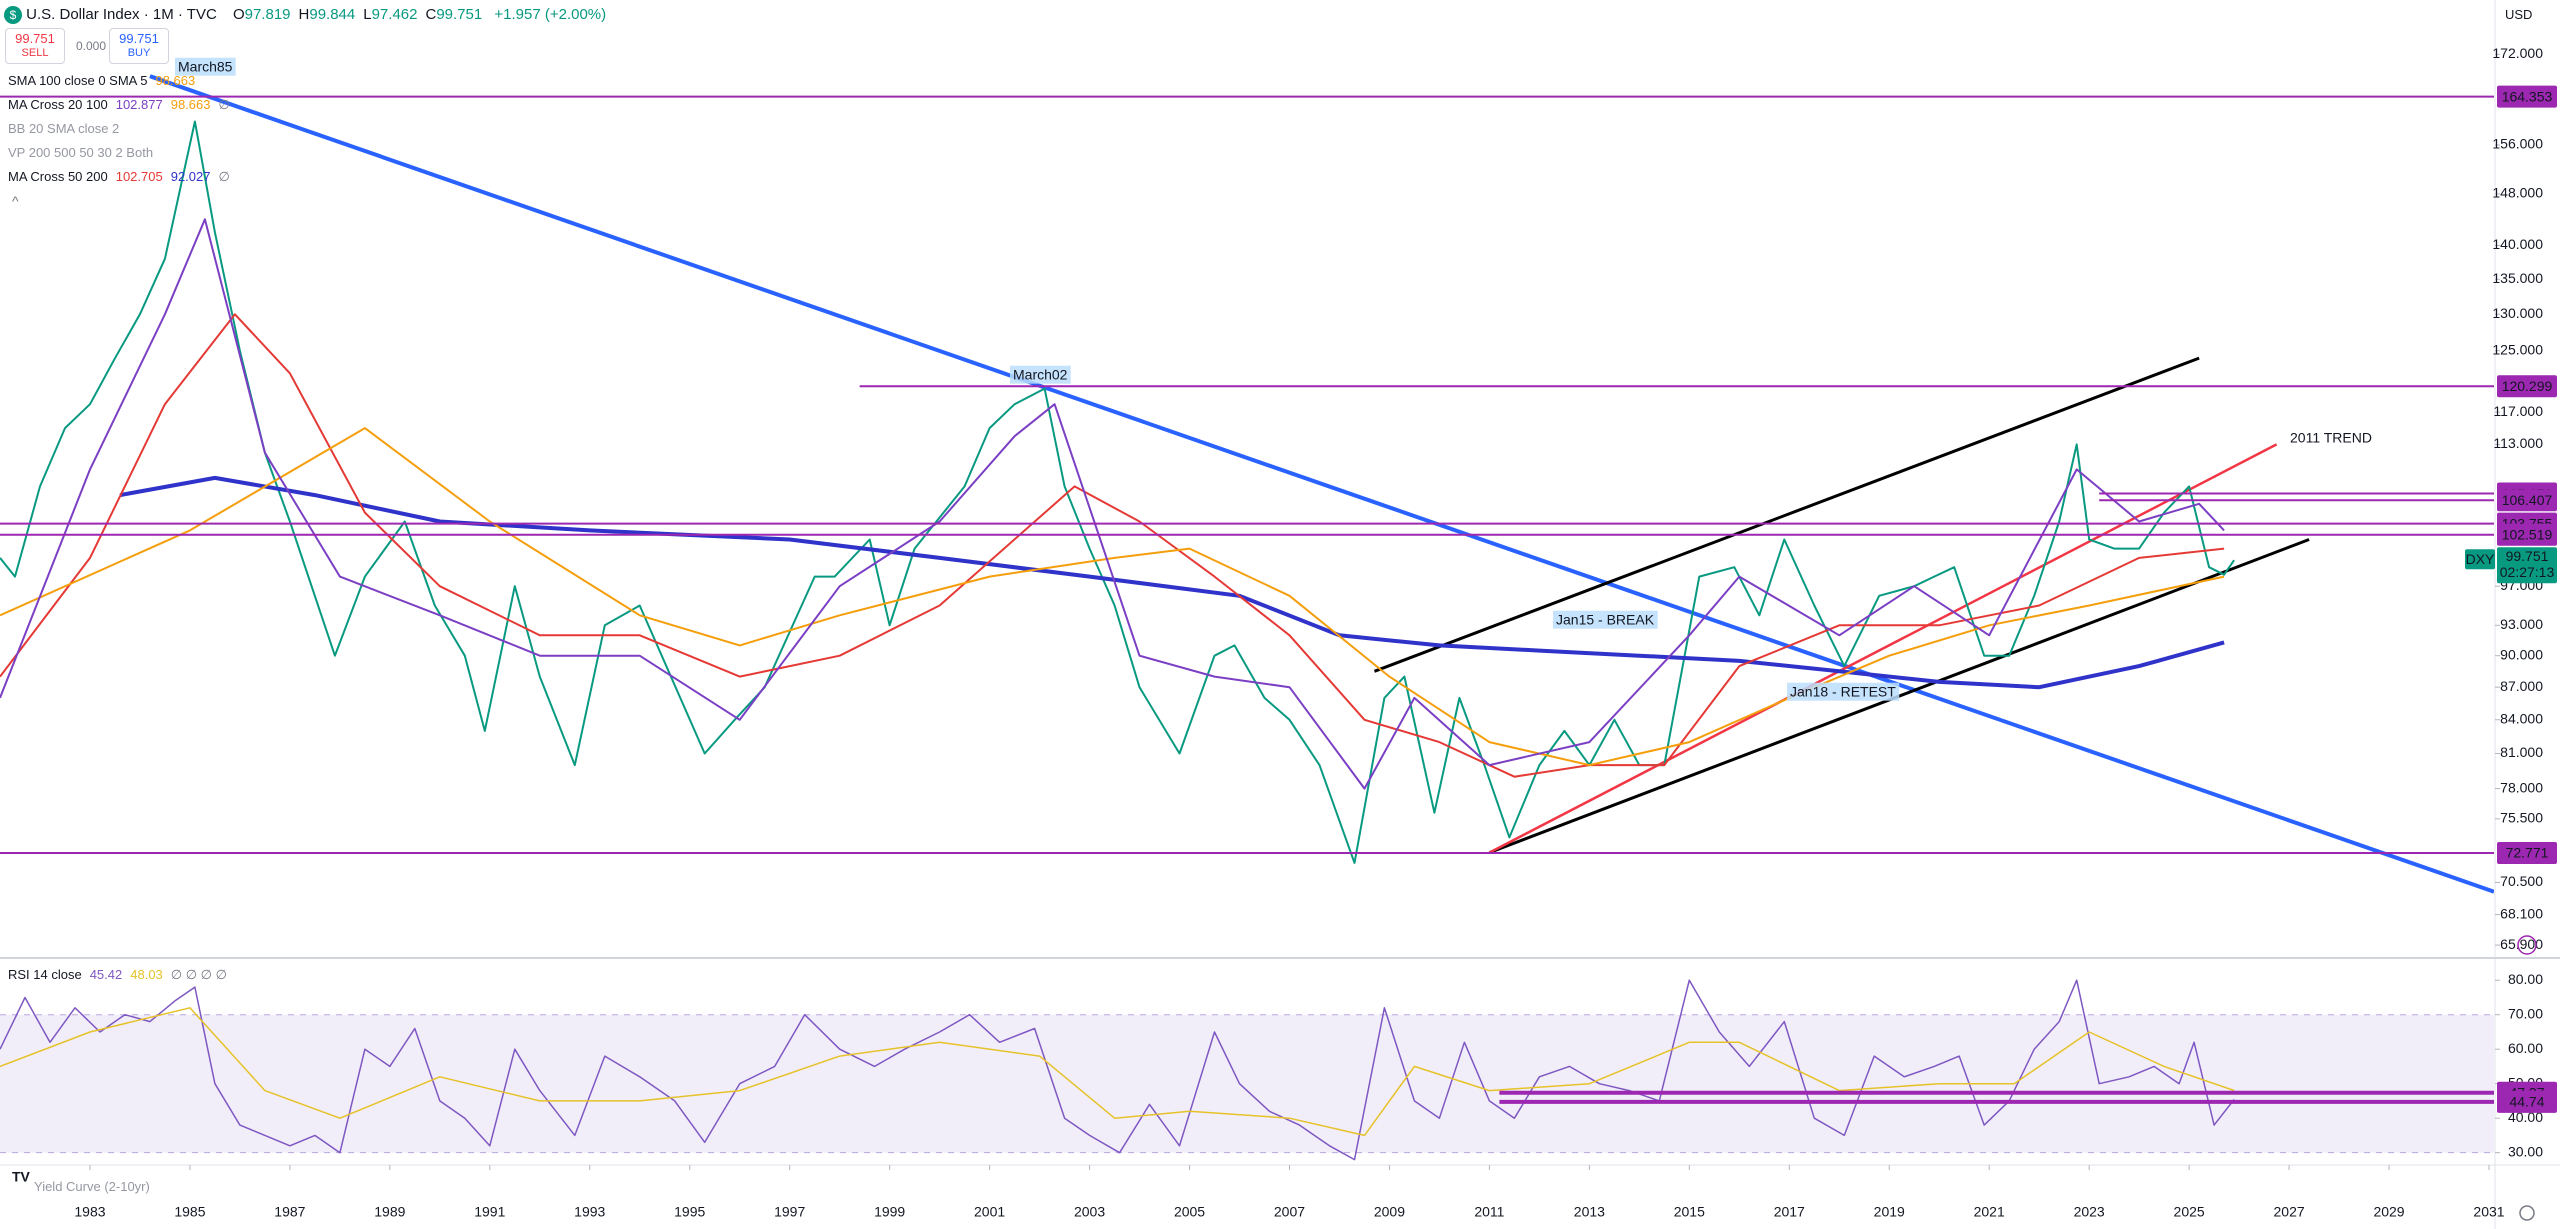 The width and height of the screenshot is (2560, 1229). Describe the element at coordinates (2521, 654) in the screenshot. I see `y-tick-label: 90.000` at that location.